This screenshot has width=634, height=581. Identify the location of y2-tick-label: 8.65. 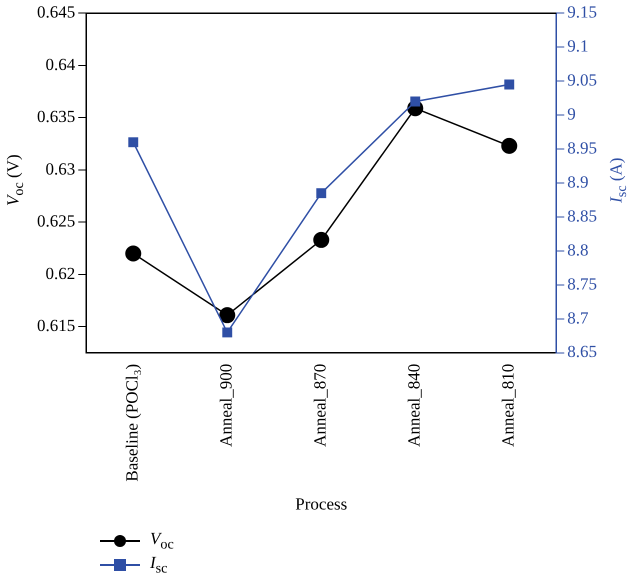
(582, 352).